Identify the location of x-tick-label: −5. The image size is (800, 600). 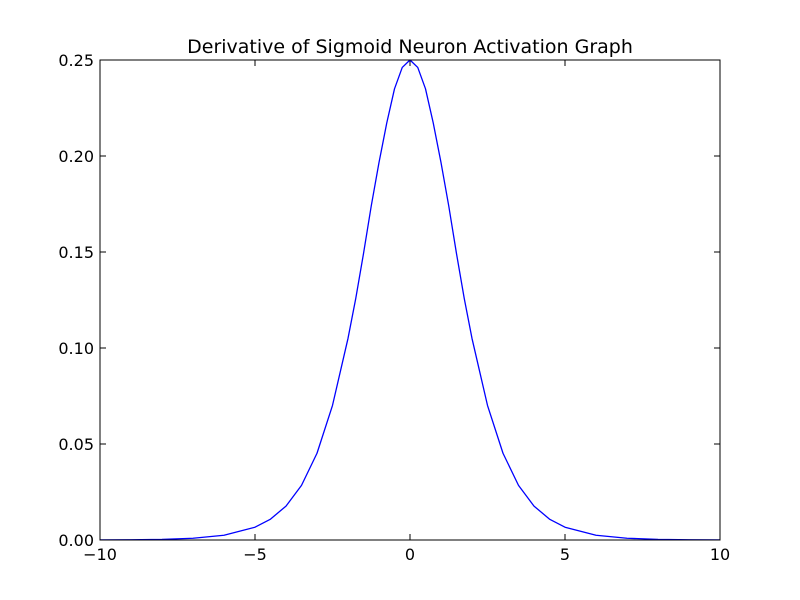
(255, 554).